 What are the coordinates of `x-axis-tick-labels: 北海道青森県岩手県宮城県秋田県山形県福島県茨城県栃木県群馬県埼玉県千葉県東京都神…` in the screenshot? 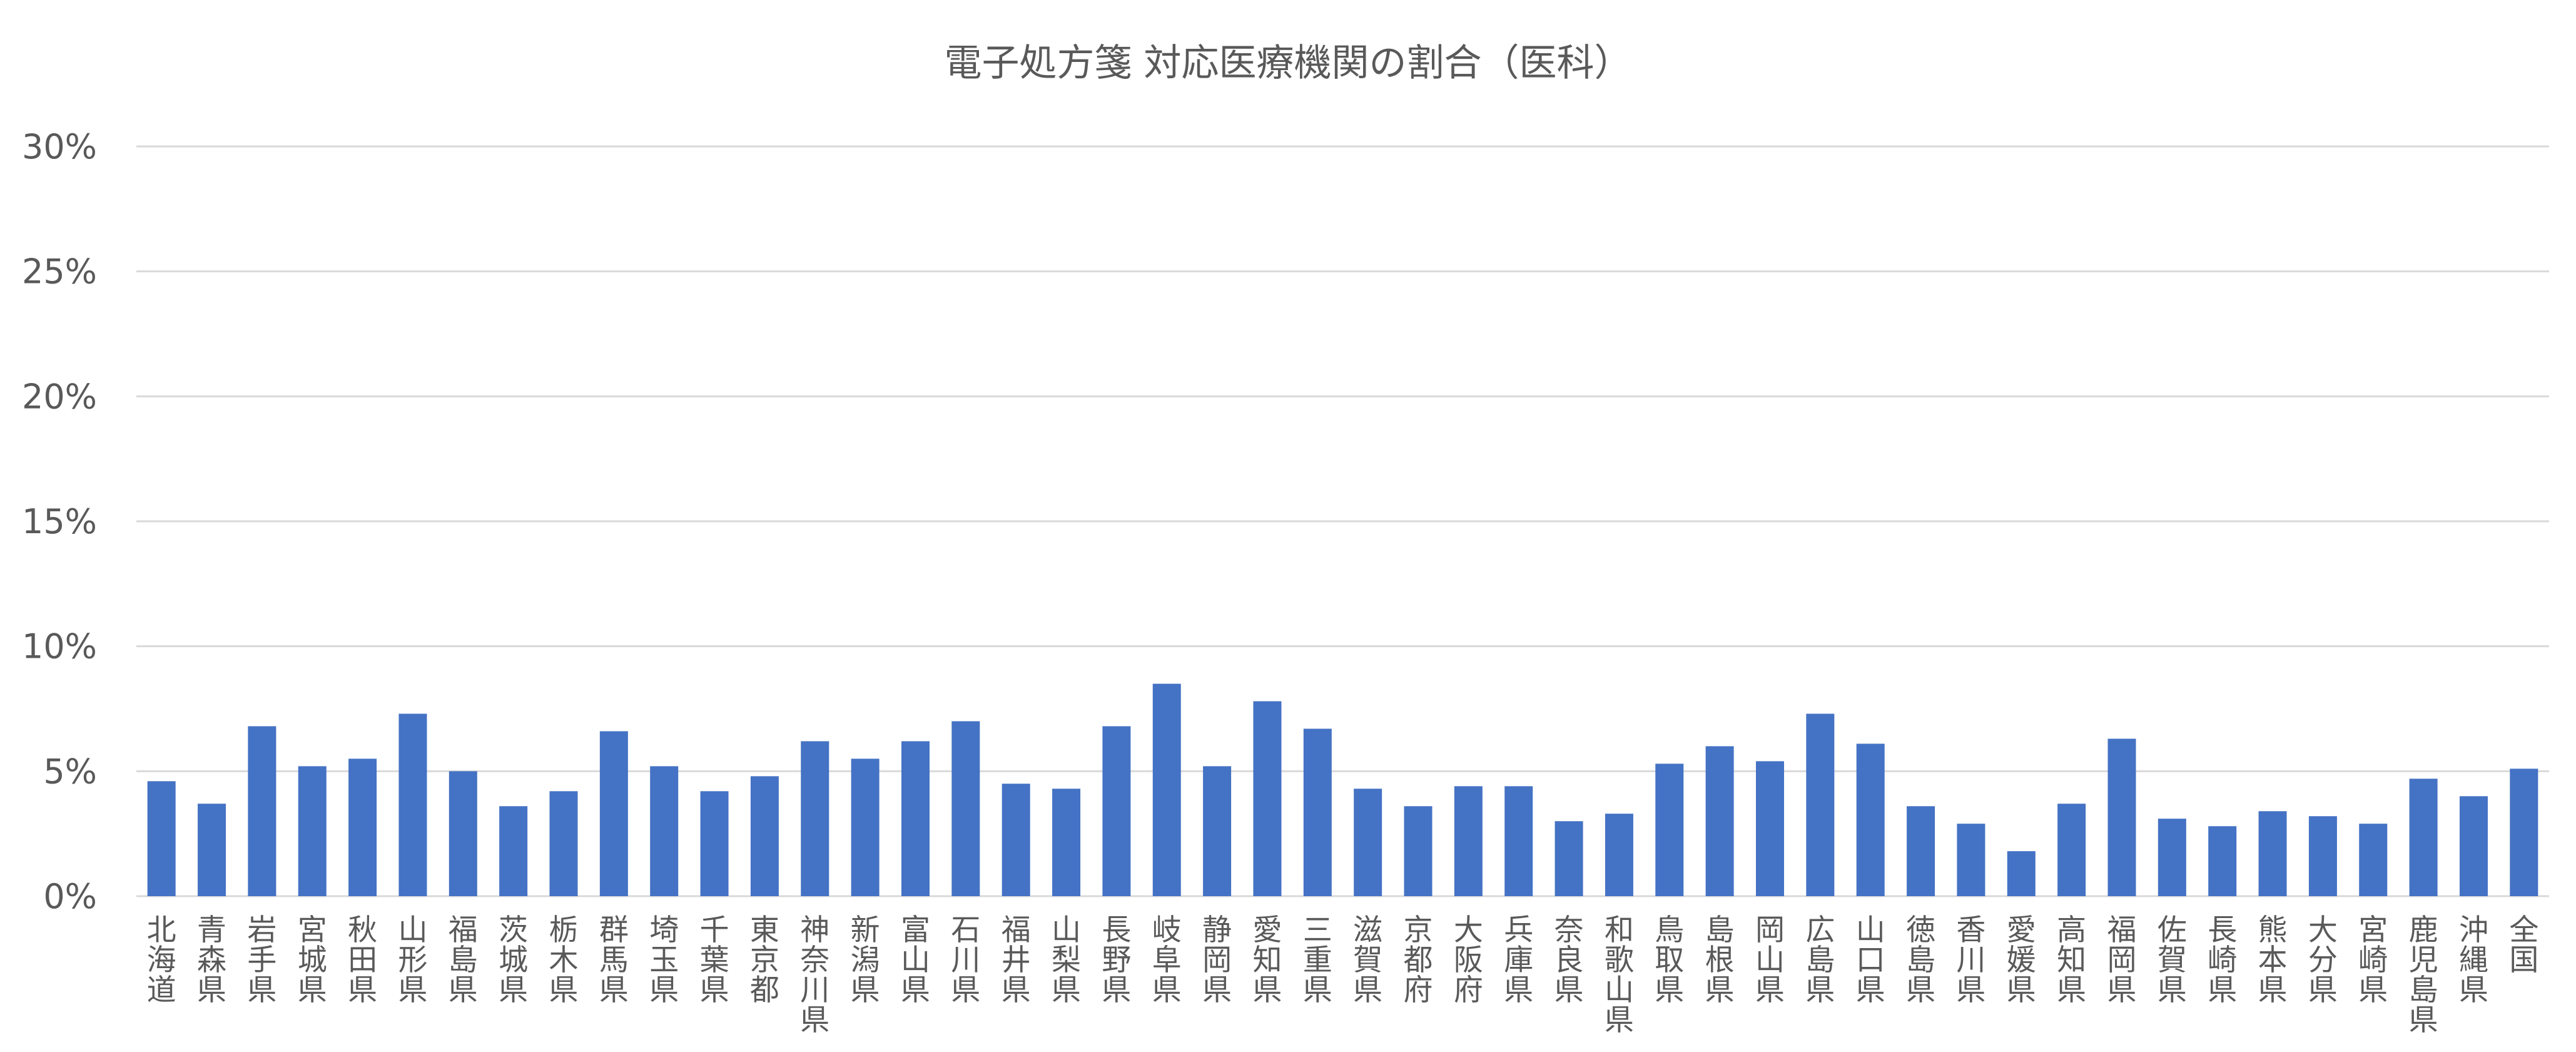 It's located at (1343, 976).